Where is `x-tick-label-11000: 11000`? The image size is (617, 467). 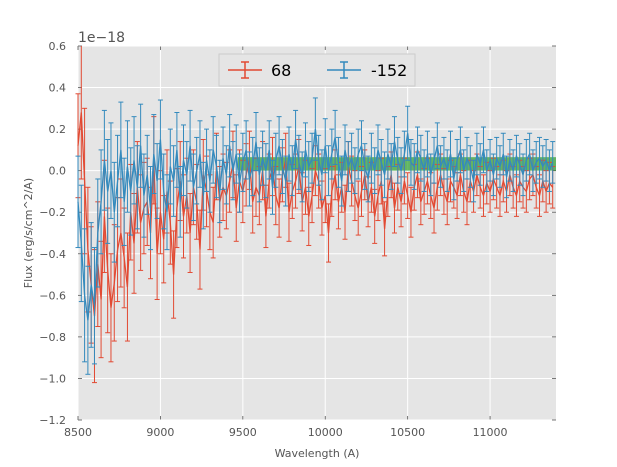 x-tick-label-11000: 11000 is located at coordinates (490, 432).